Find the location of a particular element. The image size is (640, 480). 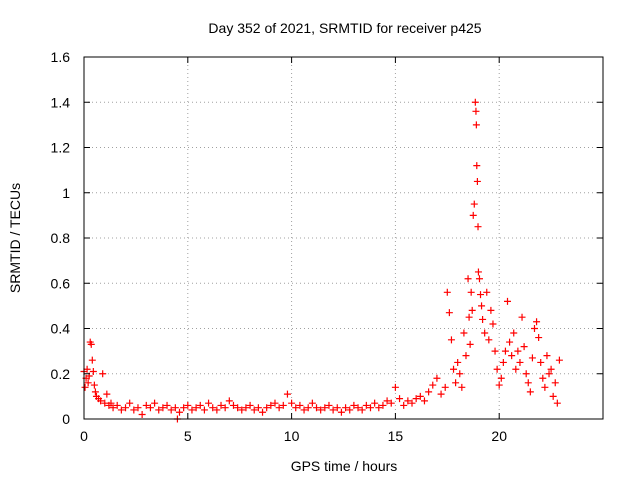

x-axis-label: GPS time / hours is located at coordinates (344, 466).